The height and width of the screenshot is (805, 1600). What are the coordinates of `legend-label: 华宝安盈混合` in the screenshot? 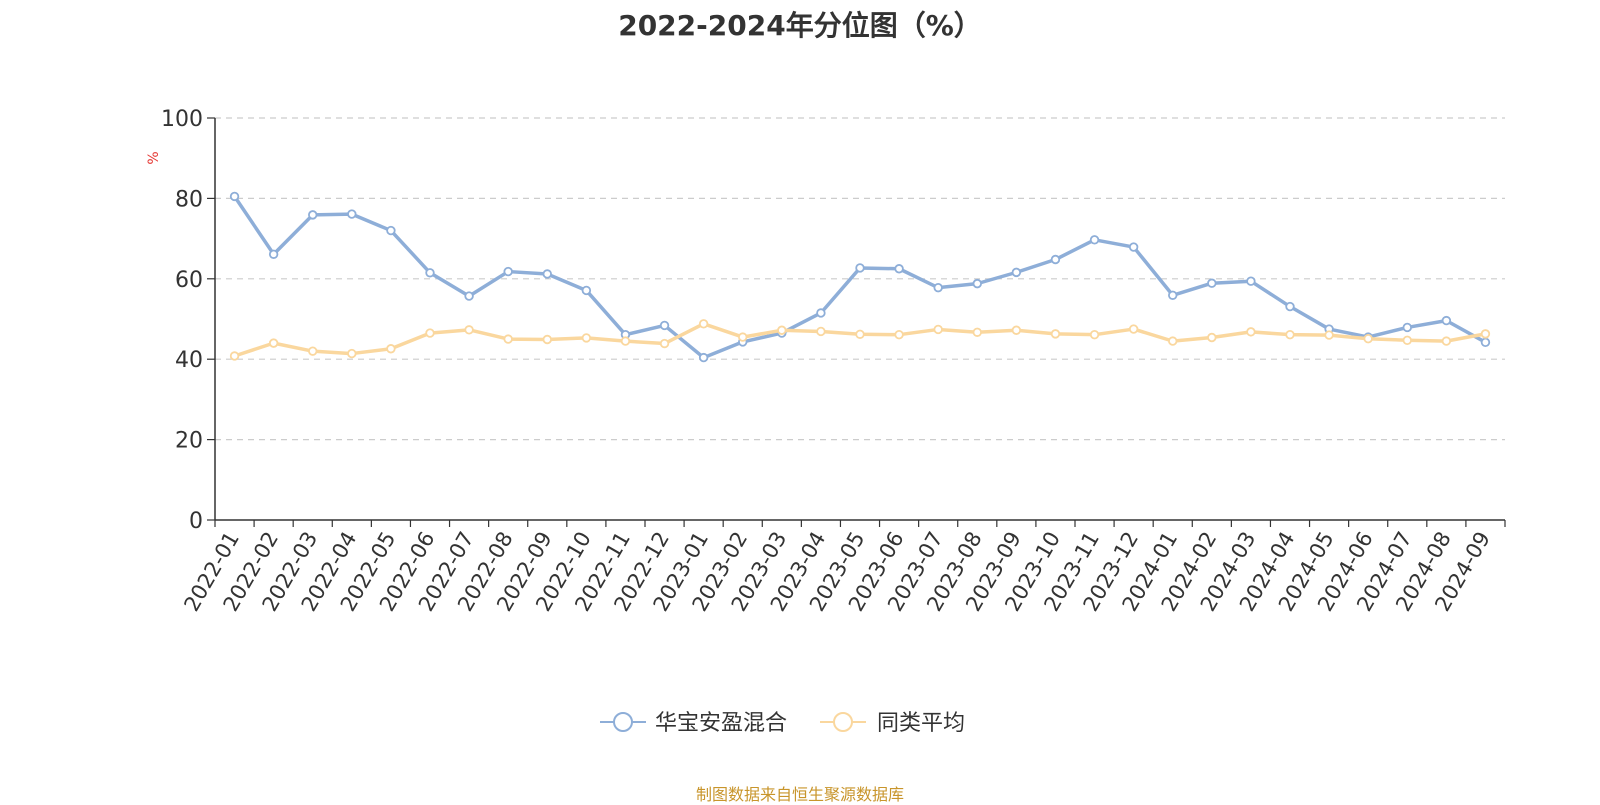 It's located at (721, 723).